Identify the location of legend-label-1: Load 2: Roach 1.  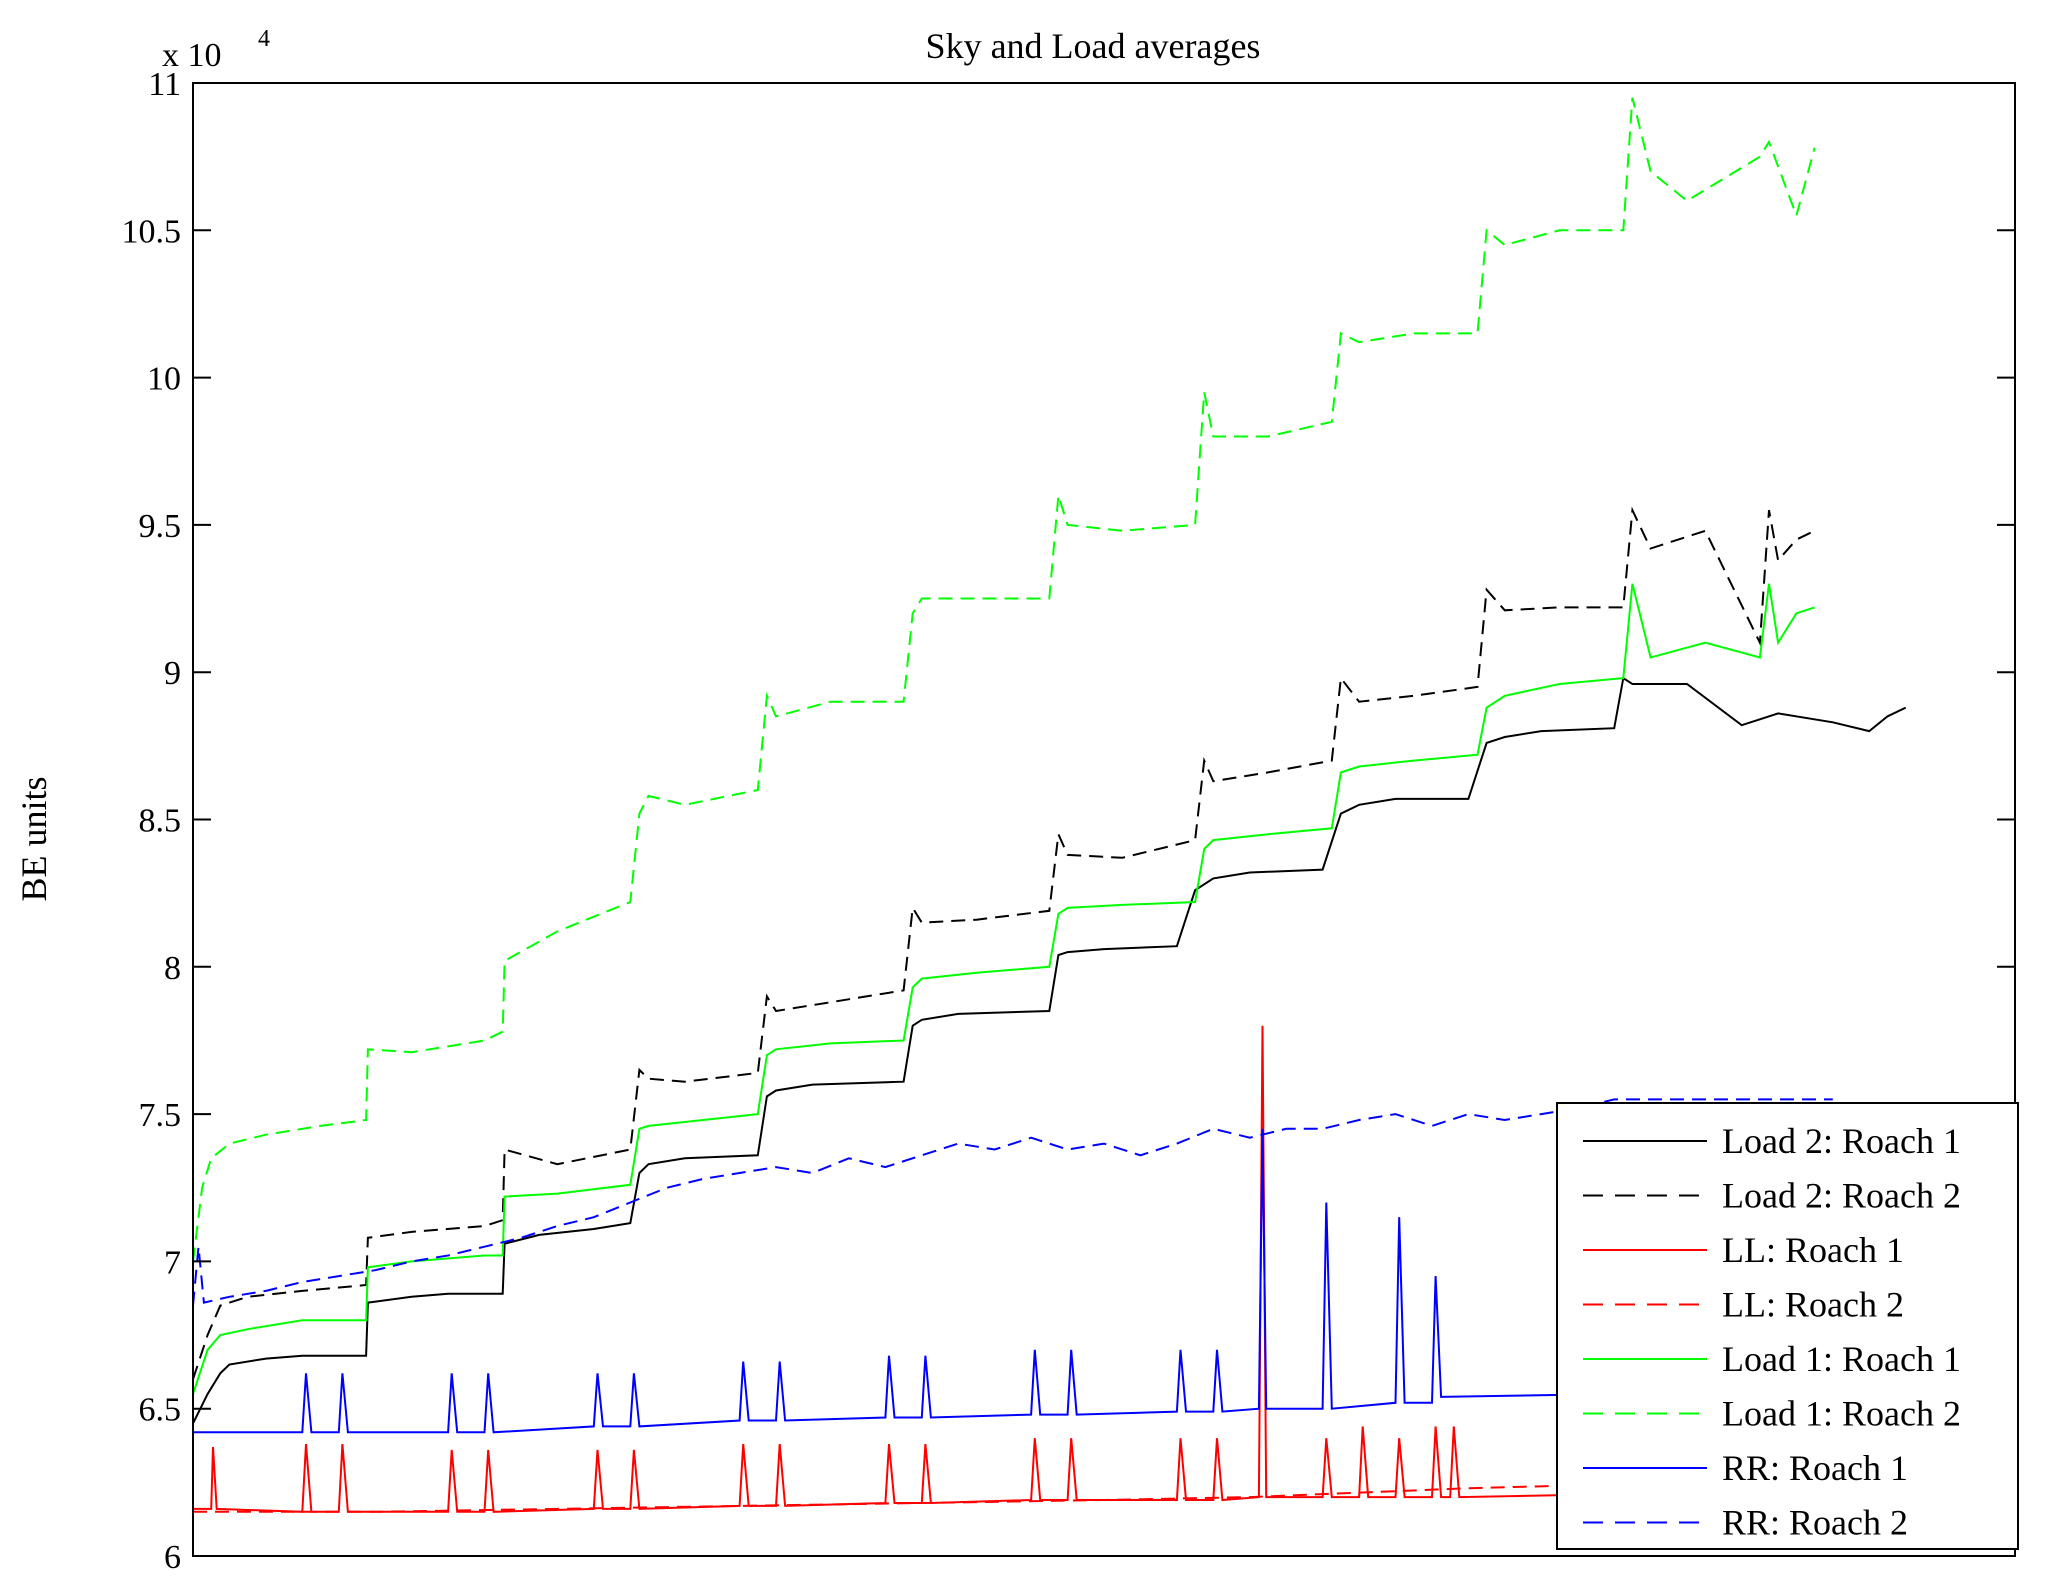
(1841, 1141).